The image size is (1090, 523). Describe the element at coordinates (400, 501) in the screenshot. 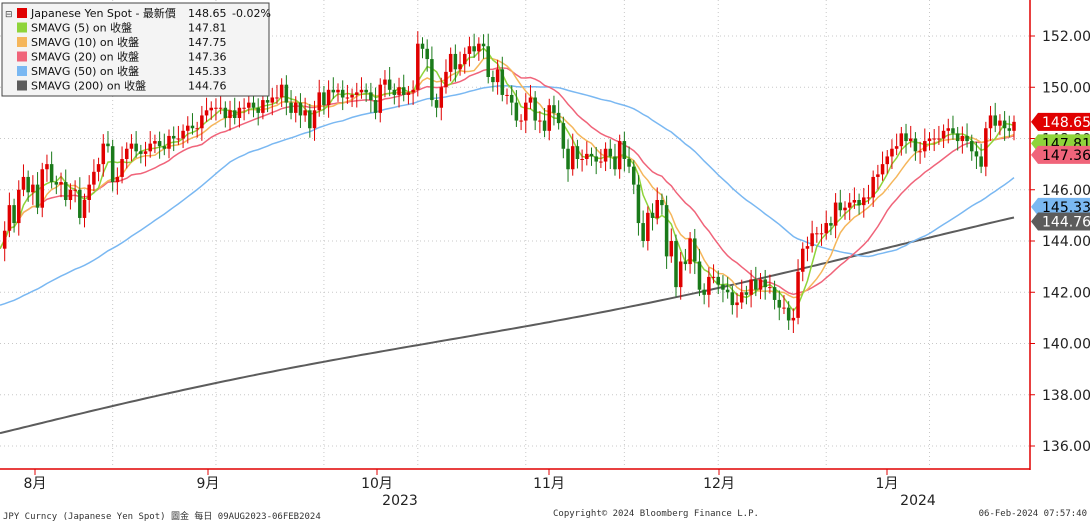

I see `x-year-label: 2023` at that location.